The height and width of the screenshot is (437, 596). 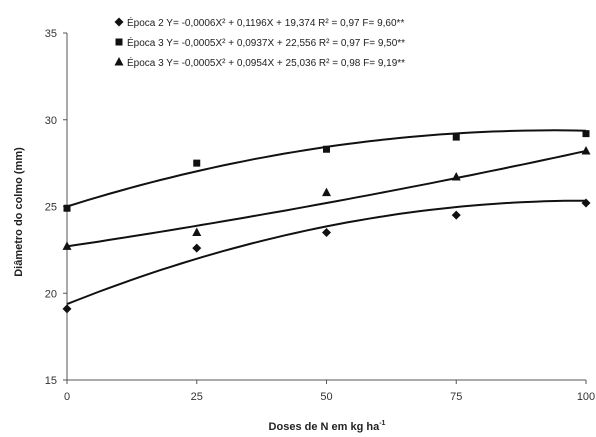 I want to click on y-tick-label: 35, so click(x=51, y=34).